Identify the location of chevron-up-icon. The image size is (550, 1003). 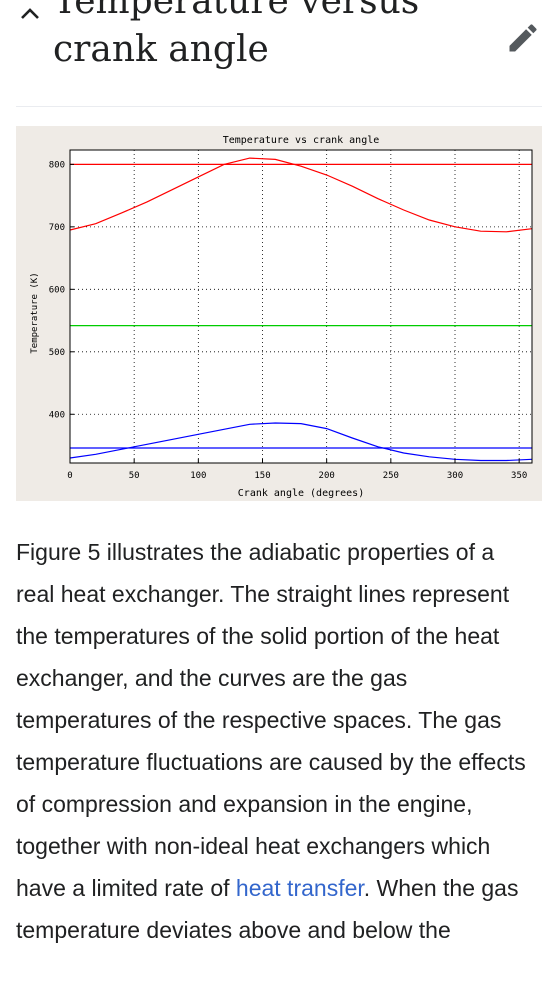
(30, 14).